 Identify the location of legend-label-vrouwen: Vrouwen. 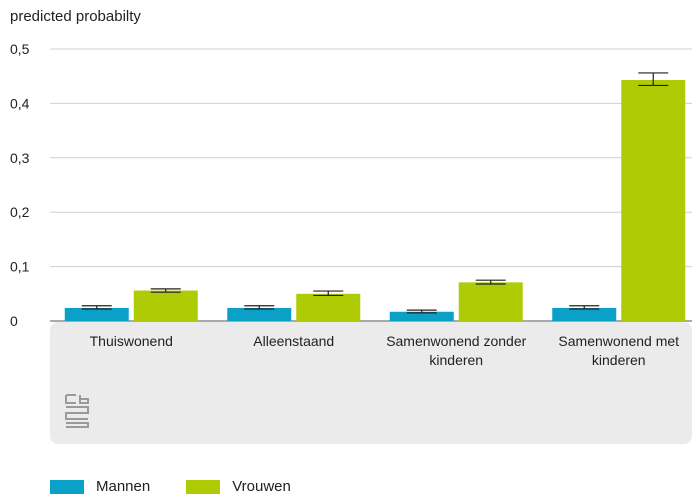
(261, 486).